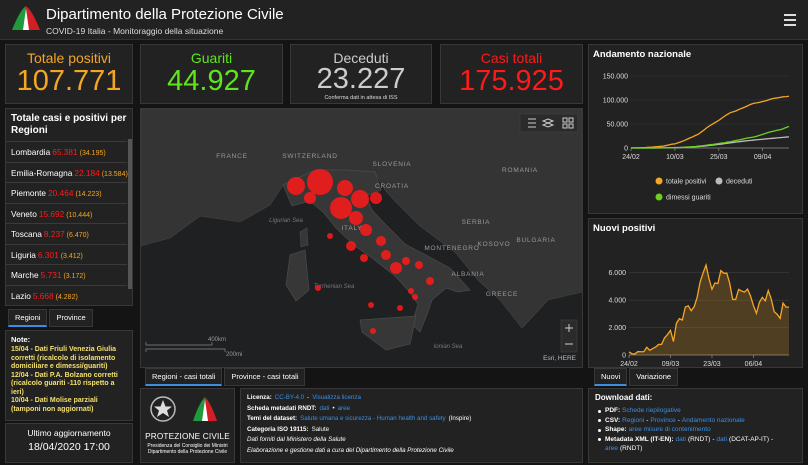 The width and height of the screenshot is (808, 465). What do you see at coordinates (535, 240) in the screenshot?
I see `map-label: BULGARIA` at bounding box center [535, 240].